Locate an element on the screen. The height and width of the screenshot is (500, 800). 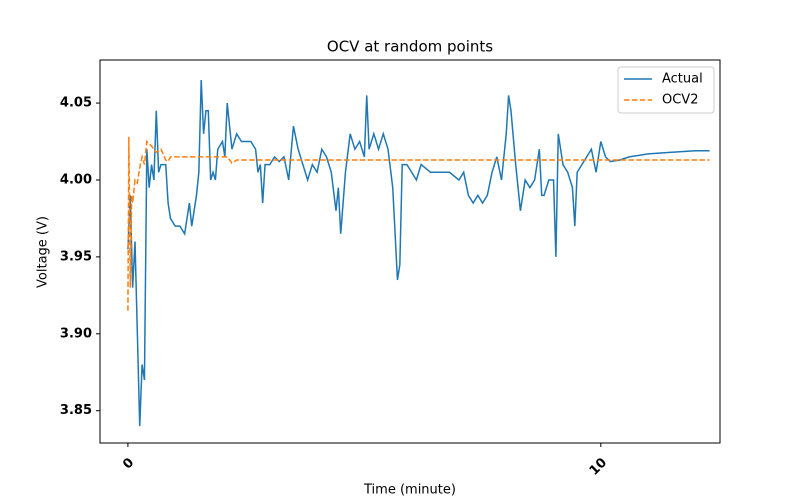
legend-label: Actual is located at coordinates (682, 79).